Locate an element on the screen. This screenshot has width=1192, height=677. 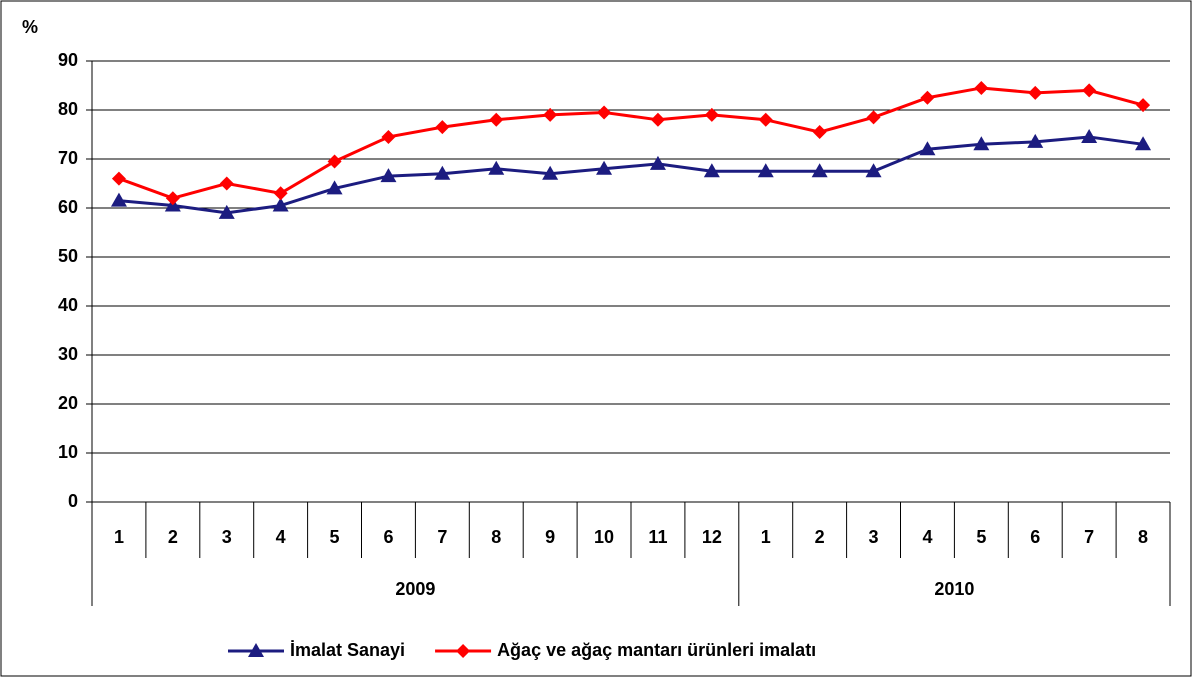
y-tick-label: 20 is located at coordinates (68, 403).